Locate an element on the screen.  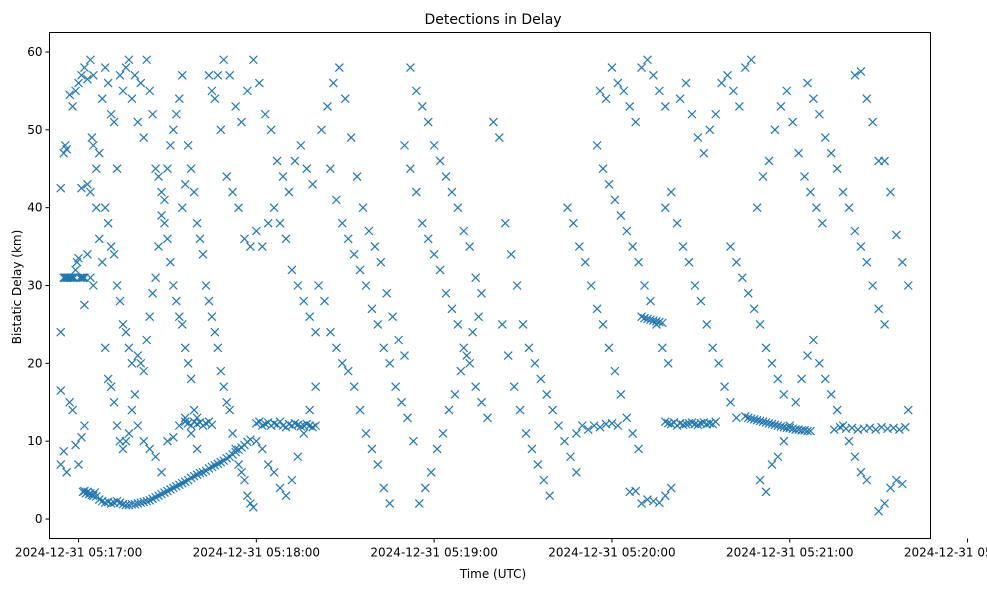
x-tick-label: 2024-12-31 05:22:00 is located at coordinates (945, 553).